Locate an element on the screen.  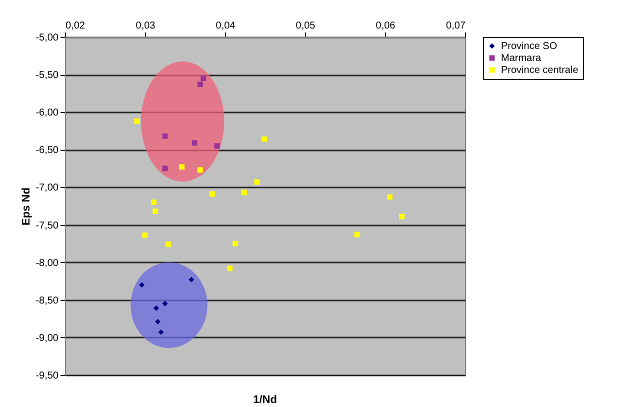
x-tick-label: 0,05 is located at coordinates (306, 26).